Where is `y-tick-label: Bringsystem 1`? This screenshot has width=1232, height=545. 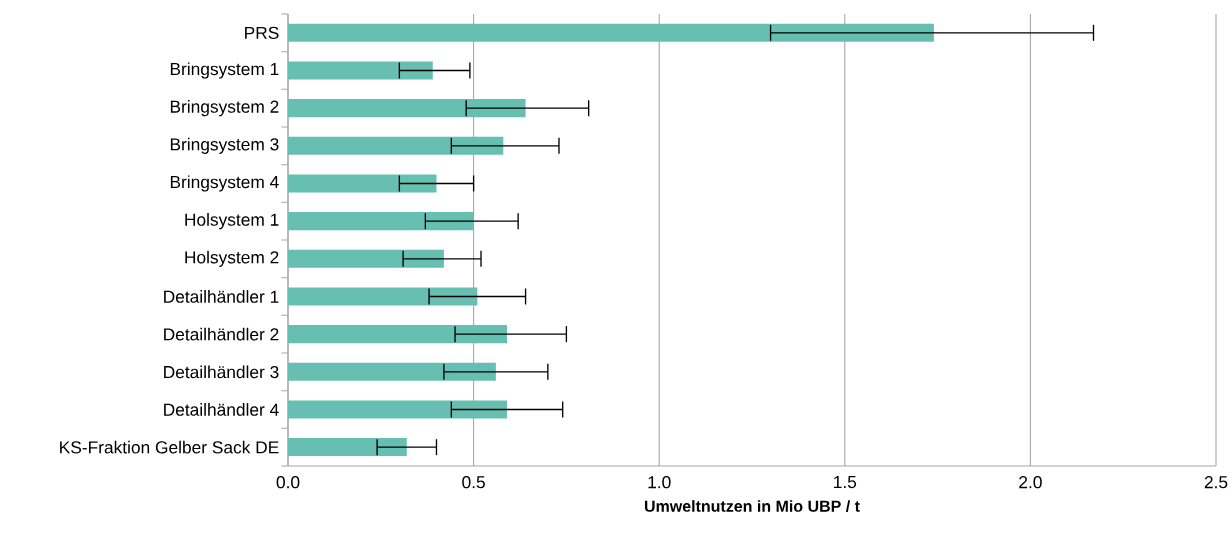
y-tick-label: Bringsystem 1 is located at coordinates (224, 70).